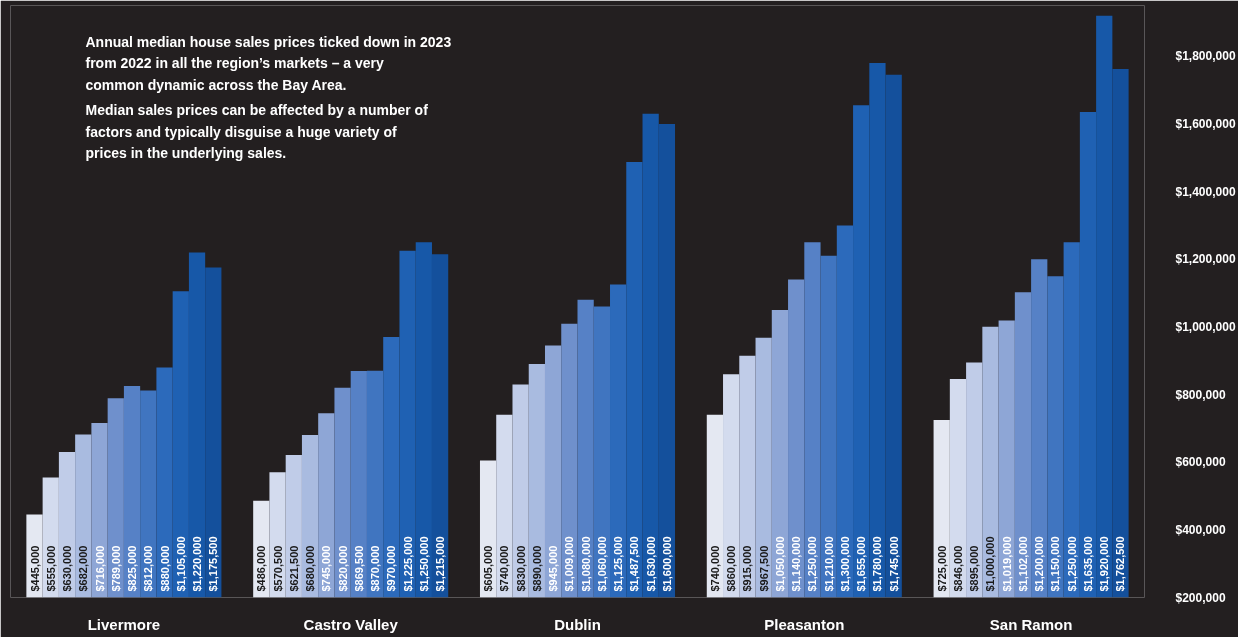 The image size is (1238, 637). Describe the element at coordinates (957, 568) in the screenshot. I see `data-label: $846,000` at that location.